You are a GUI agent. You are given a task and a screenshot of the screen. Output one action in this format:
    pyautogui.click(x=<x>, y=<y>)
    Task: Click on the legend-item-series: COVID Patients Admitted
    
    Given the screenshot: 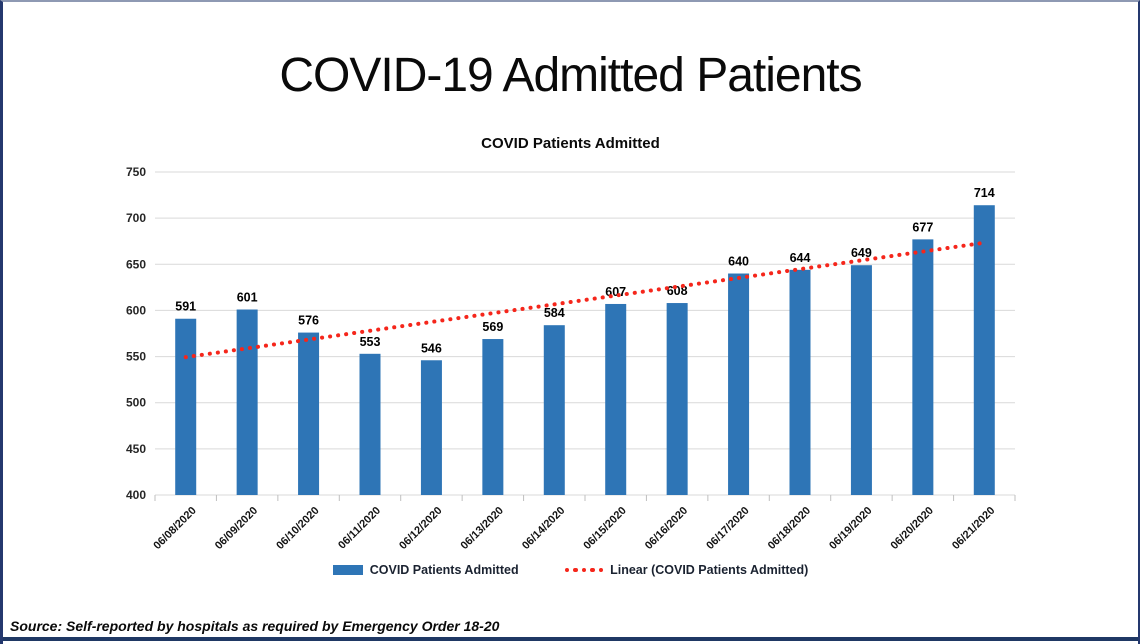 What is the action you would take?
    pyautogui.click(x=425, y=570)
    